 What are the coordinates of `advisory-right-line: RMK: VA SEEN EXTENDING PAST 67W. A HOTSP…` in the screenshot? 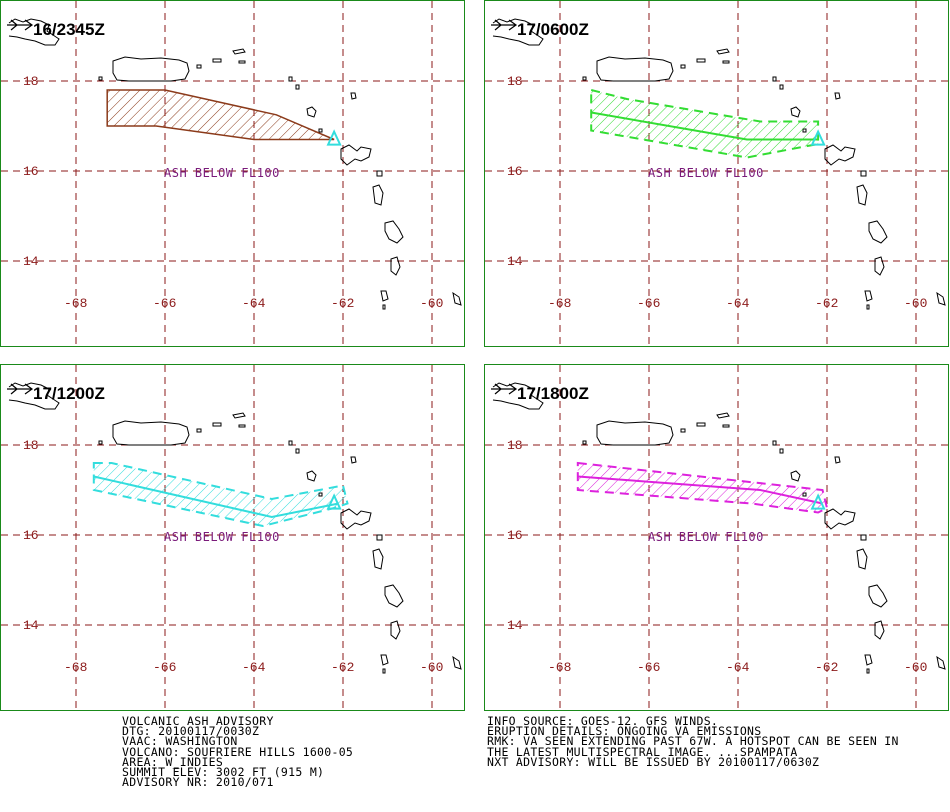 It's located at (693, 741).